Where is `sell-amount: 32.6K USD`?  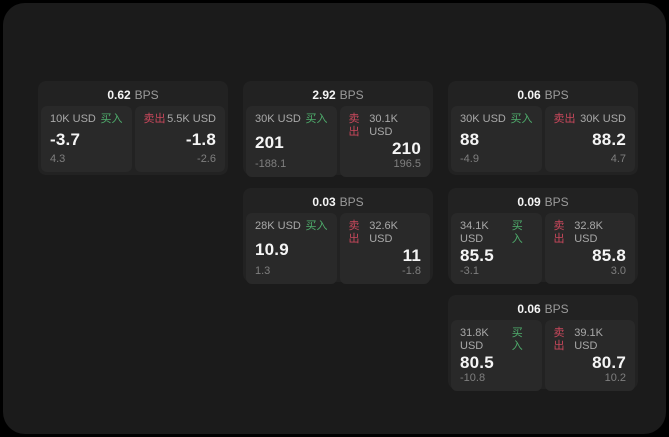 sell-amount: 32.6K USD is located at coordinates (383, 232).